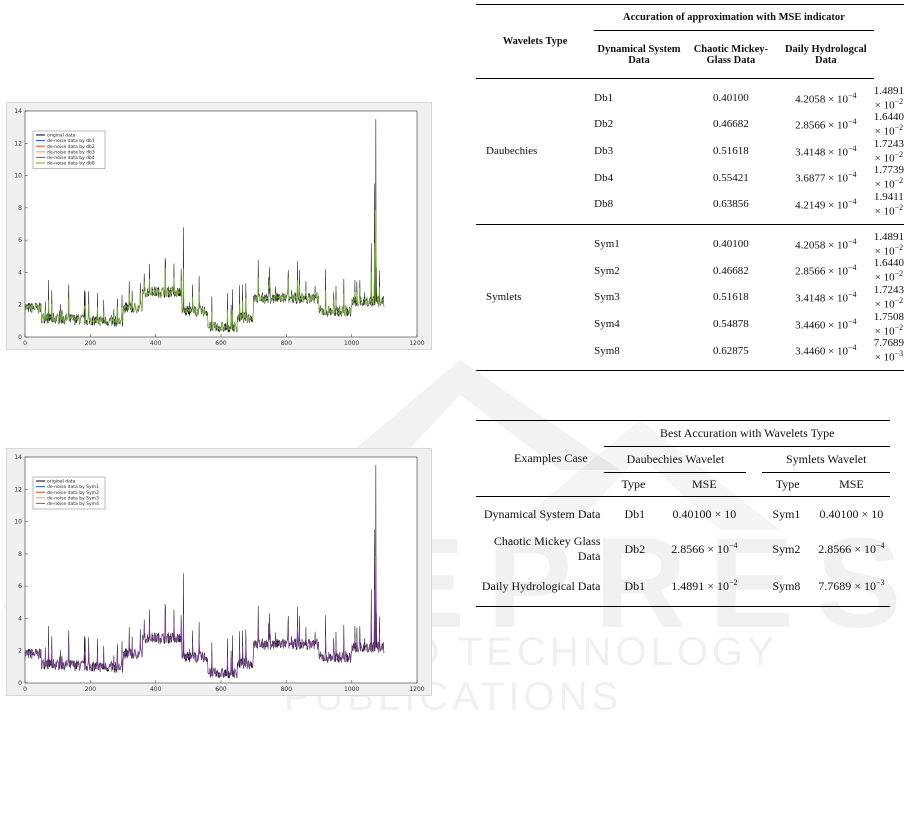  What do you see at coordinates (810, 205) in the screenshot?
I see `chaotic-mantissa: 4.2149` at bounding box center [810, 205].